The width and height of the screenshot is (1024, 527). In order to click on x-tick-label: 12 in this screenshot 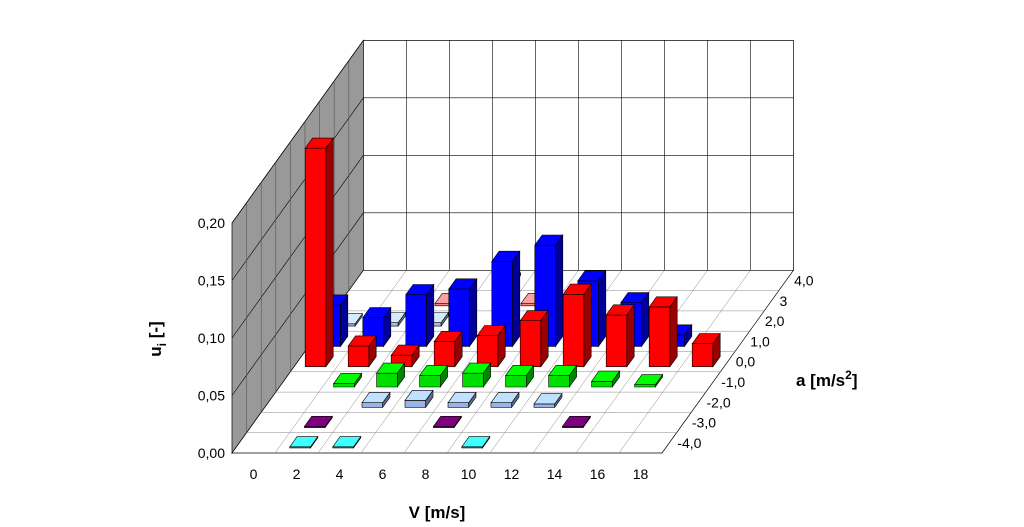, I will do `click(512, 474)`.